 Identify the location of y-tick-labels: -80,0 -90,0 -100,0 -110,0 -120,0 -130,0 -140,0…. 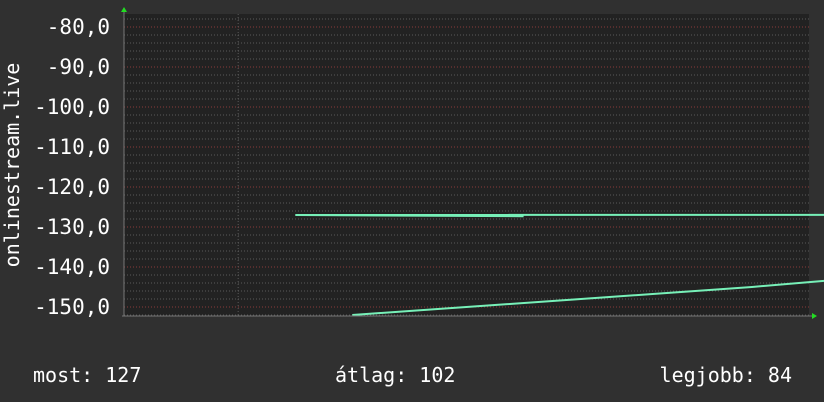
(72, 167).